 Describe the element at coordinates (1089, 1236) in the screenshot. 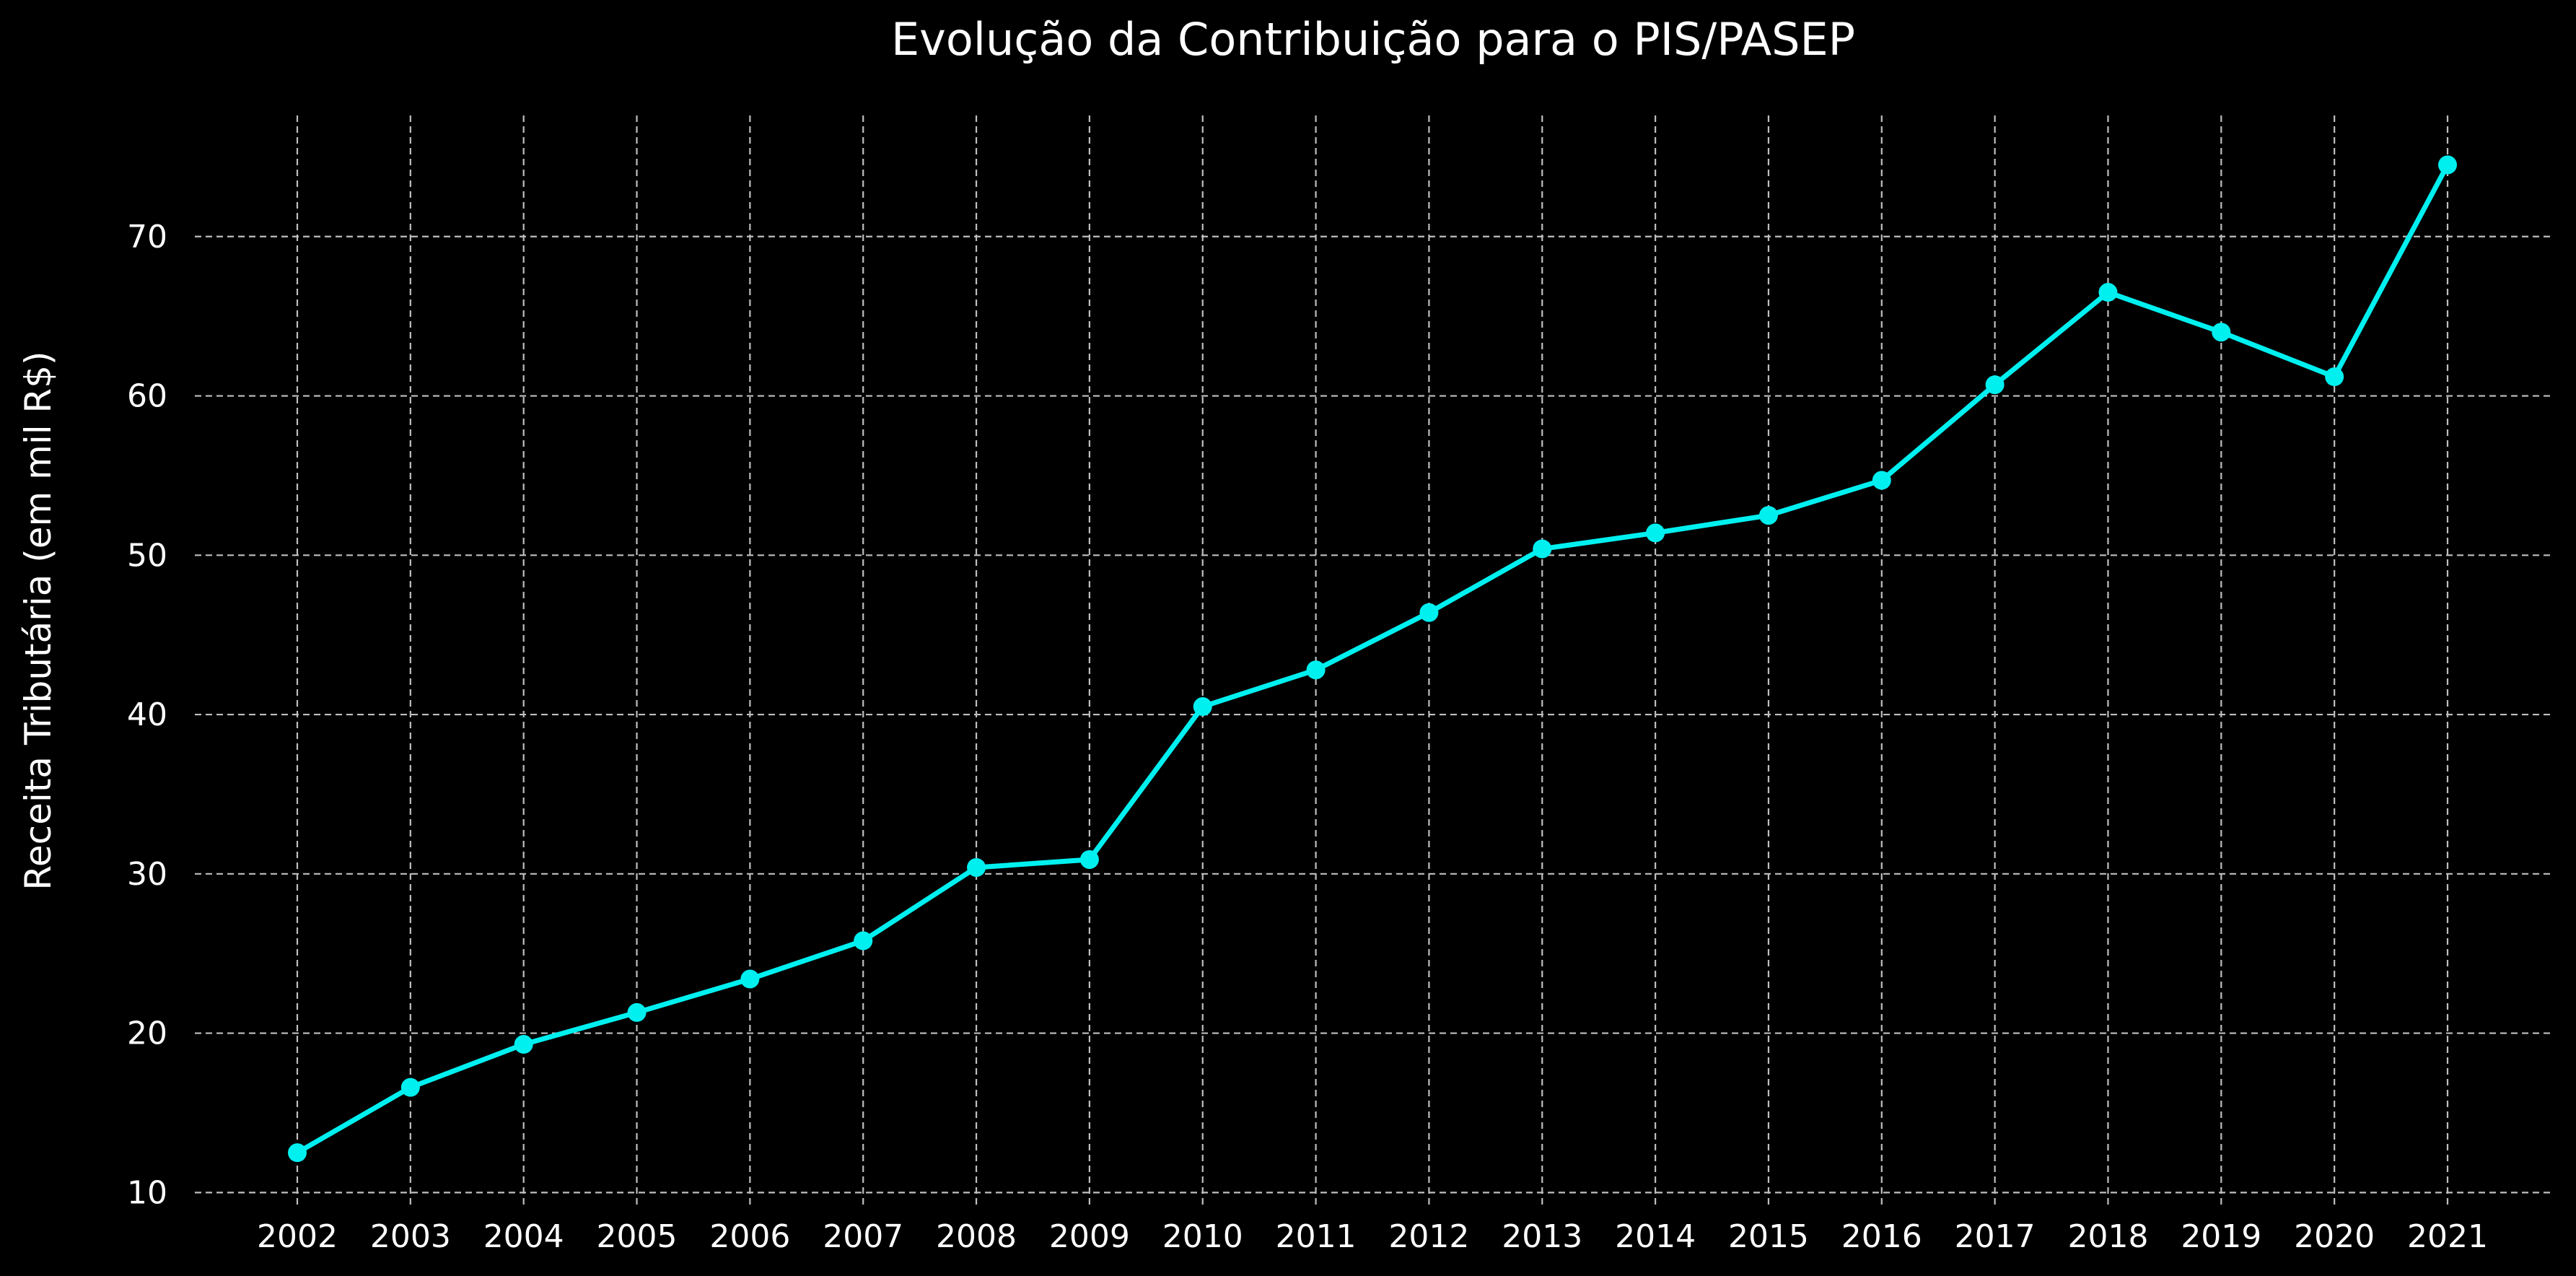

I see `x-tick-label: 2009` at that location.